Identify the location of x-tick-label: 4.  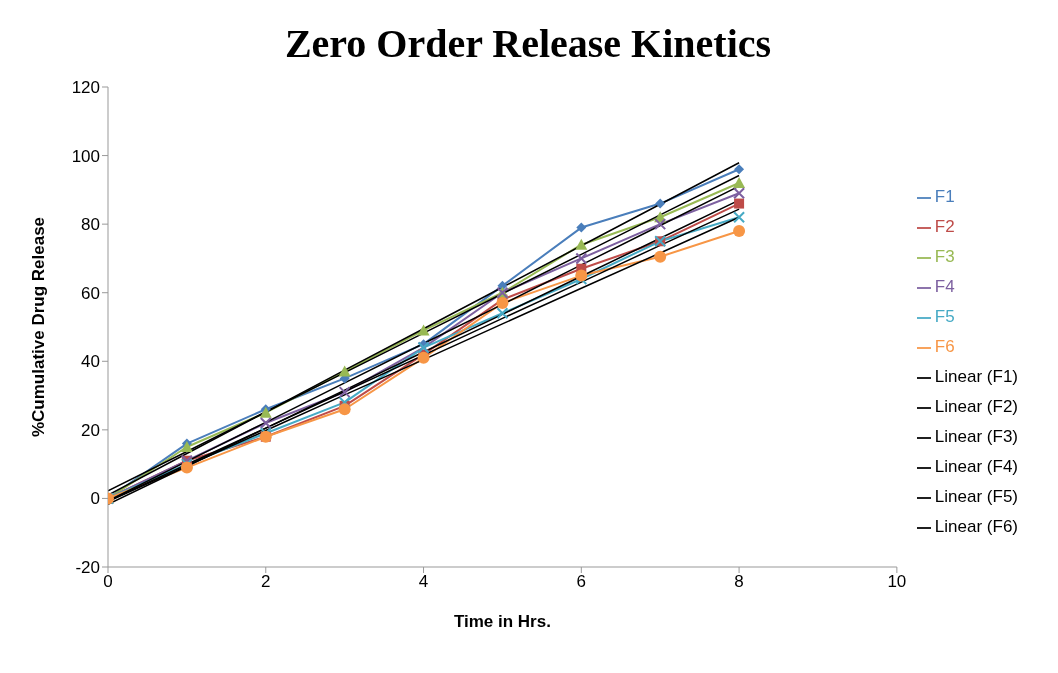
(423, 582).